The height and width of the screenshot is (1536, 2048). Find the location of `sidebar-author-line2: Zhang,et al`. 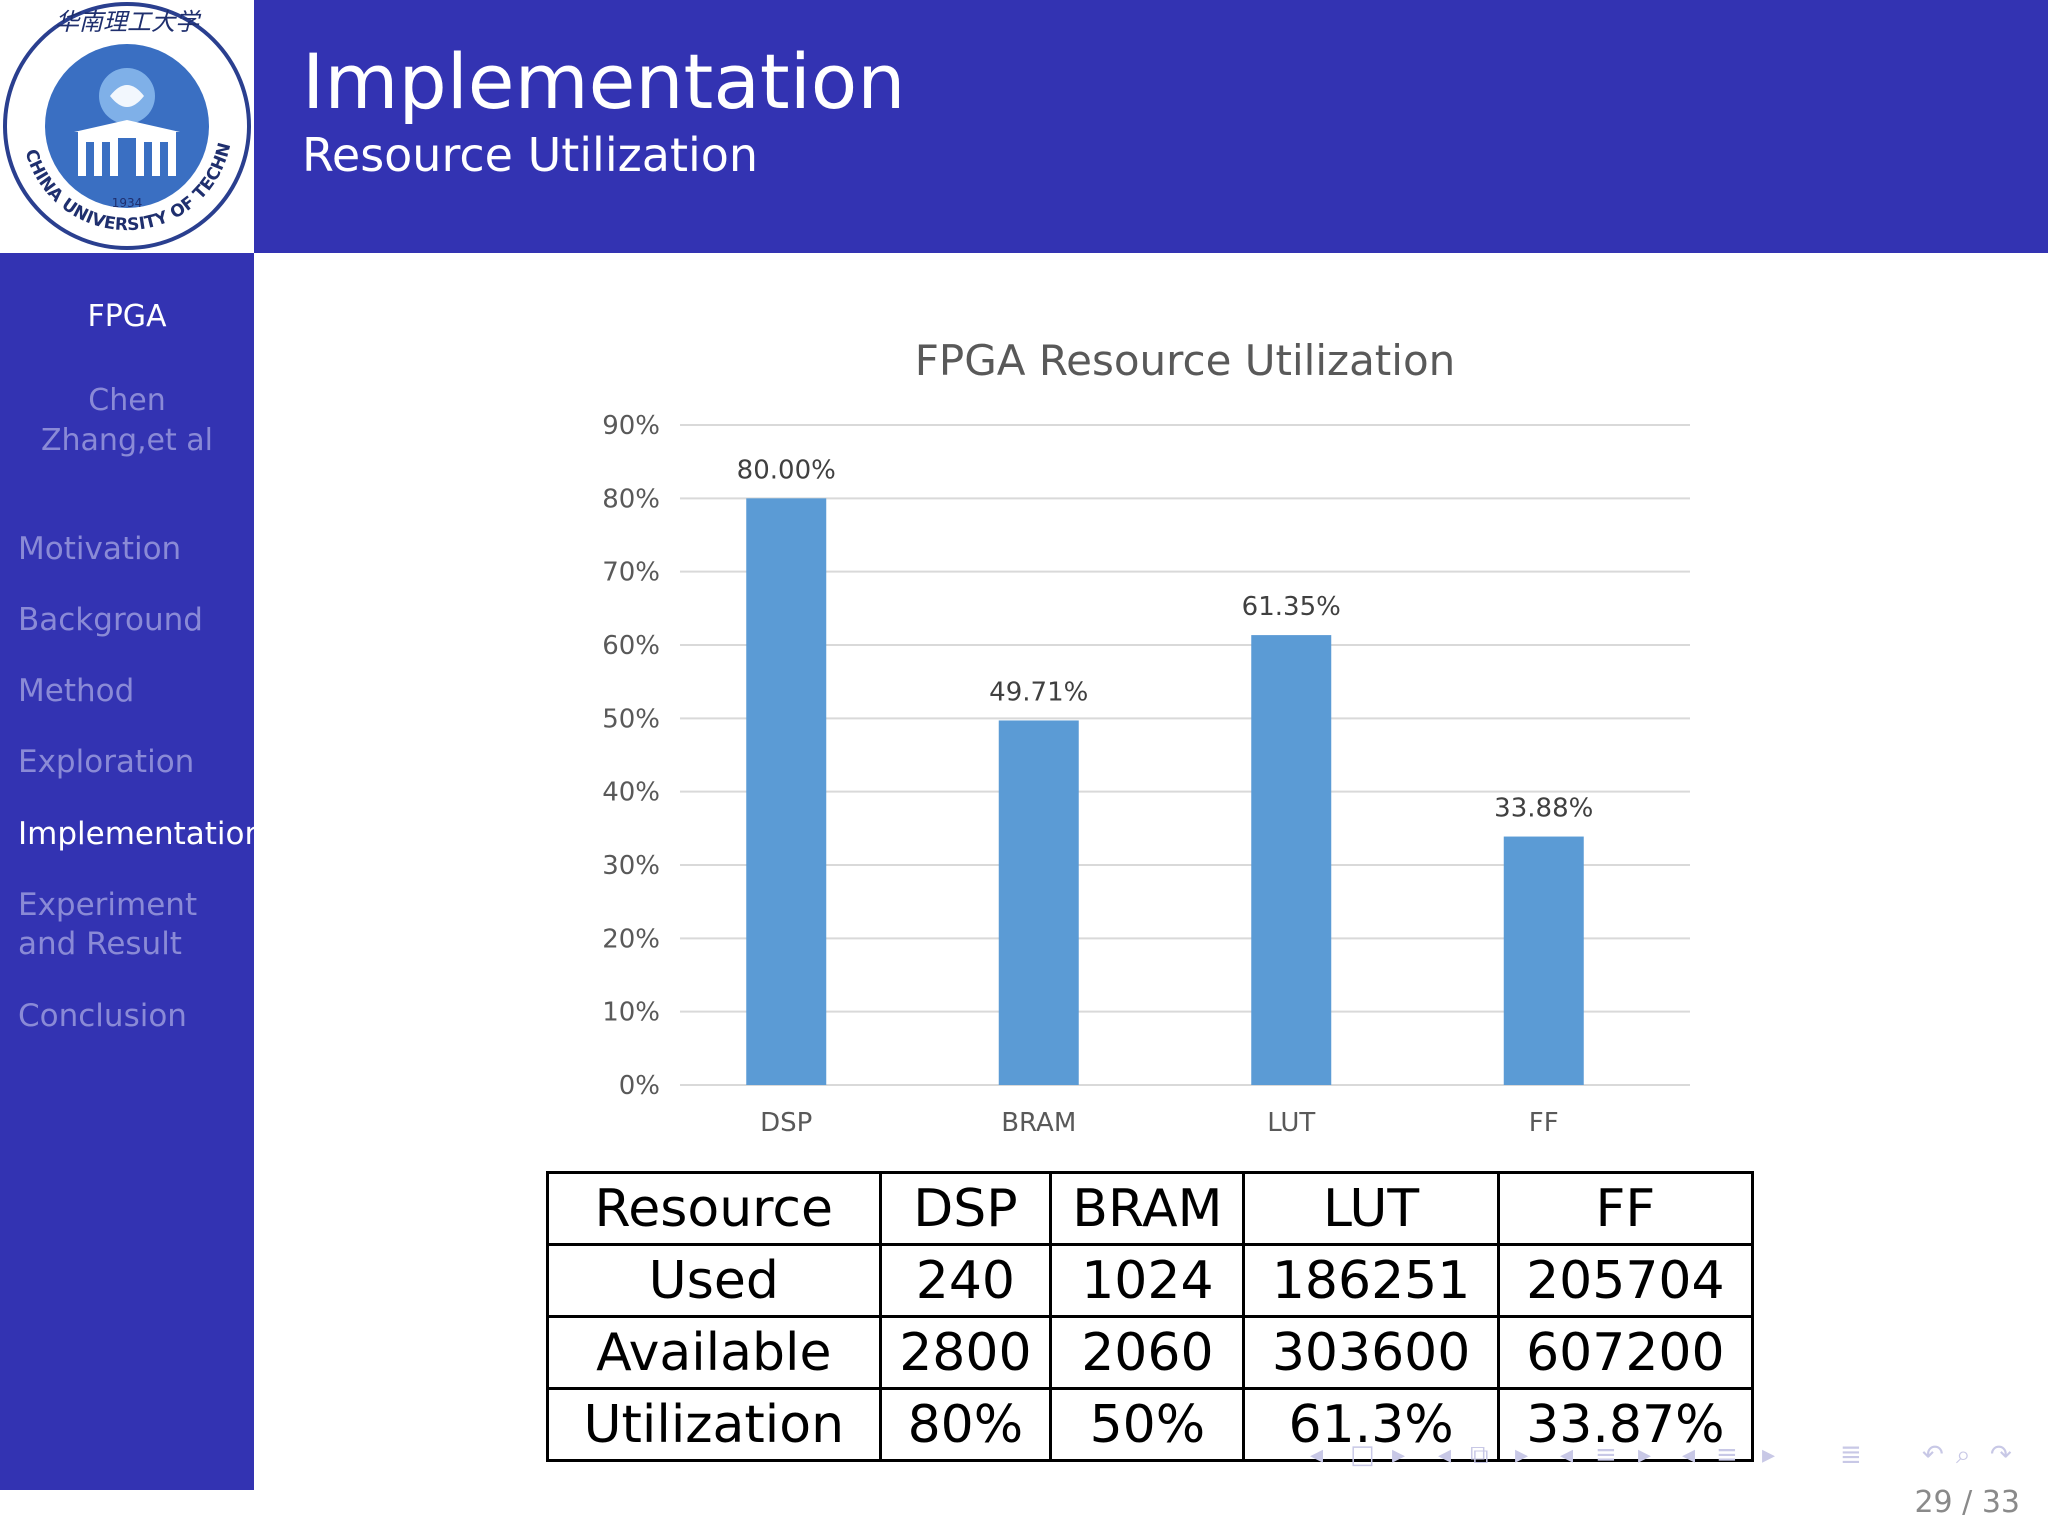

sidebar-author-line2: Zhang,et al is located at coordinates (127, 440).